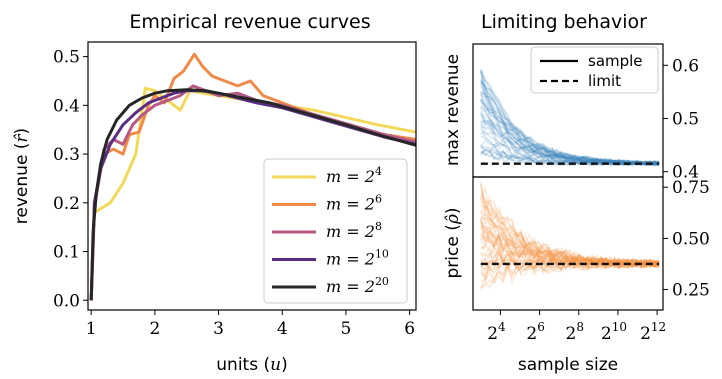  I want to click on right-bottom-y-axis-label: price (ρ̂), so click(453, 243).